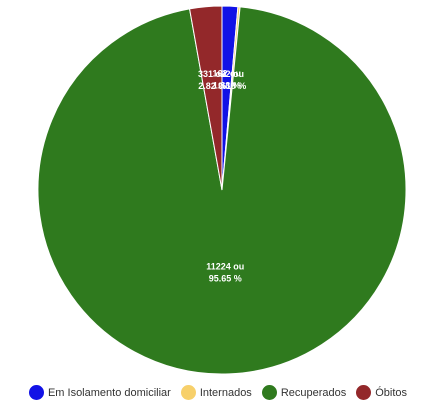  I want to click on slice-label-value: 331 ou, so click(212, 74).